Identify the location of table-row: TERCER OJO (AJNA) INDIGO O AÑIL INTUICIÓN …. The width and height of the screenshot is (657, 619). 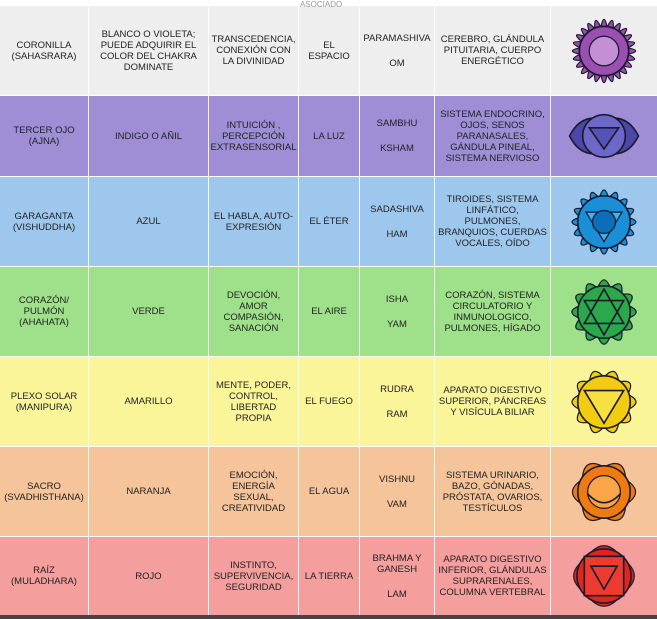
(328, 136).